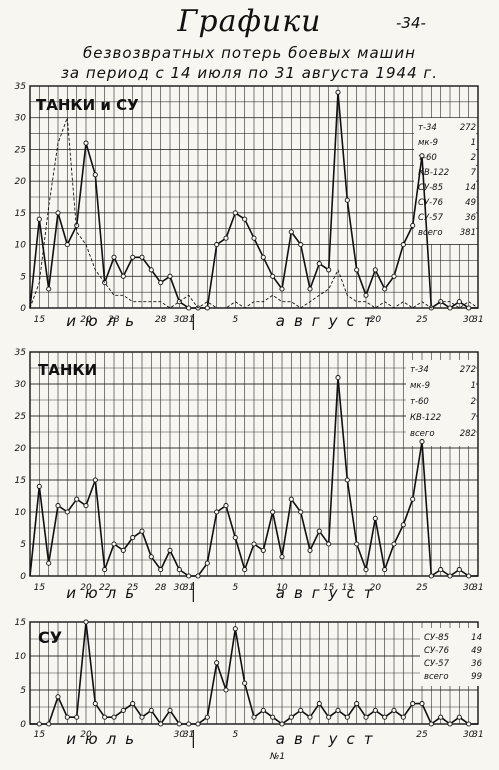  I want to click on legend-entry-name: КВ-122, so click(425, 418).